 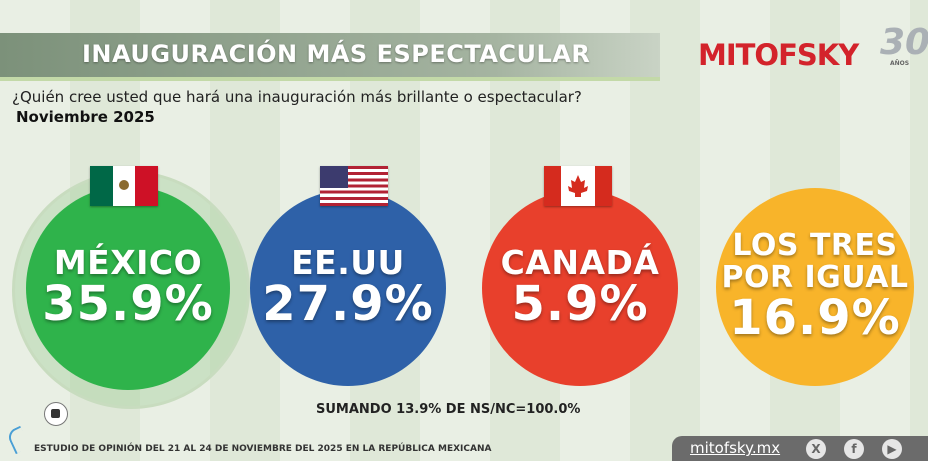 What do you see at coordinates (578, 186) in the screenshot?
I see `canada-flag-icon` at bounding box center [578, 186].